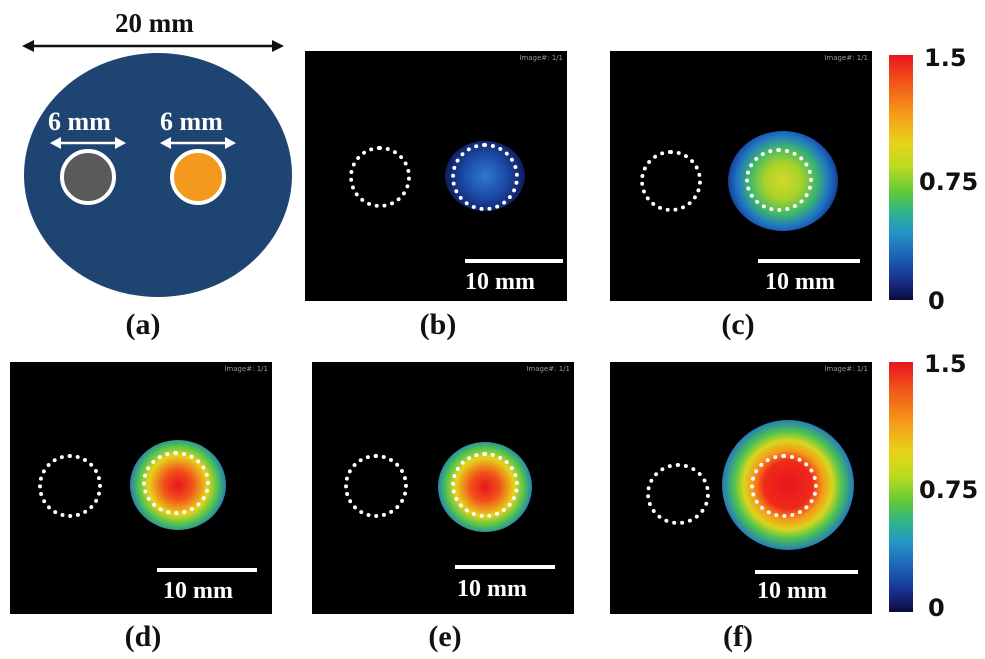 The height and width of the screenshot is (659, 985). What do you see at coordinates (88, 177) in the screenshot?
I see `left-hole-gray` at bounding box center [88, 177].